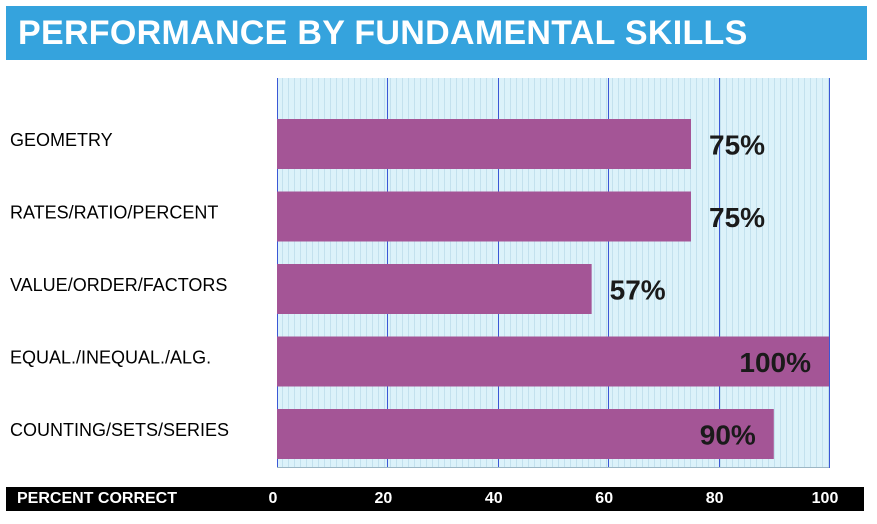 This screenshot has width=877, height=524. Describe the element at coordinates (97, 498) in the screenshot. I see `x-axis-title: PERCENT CORRECT` at that location.